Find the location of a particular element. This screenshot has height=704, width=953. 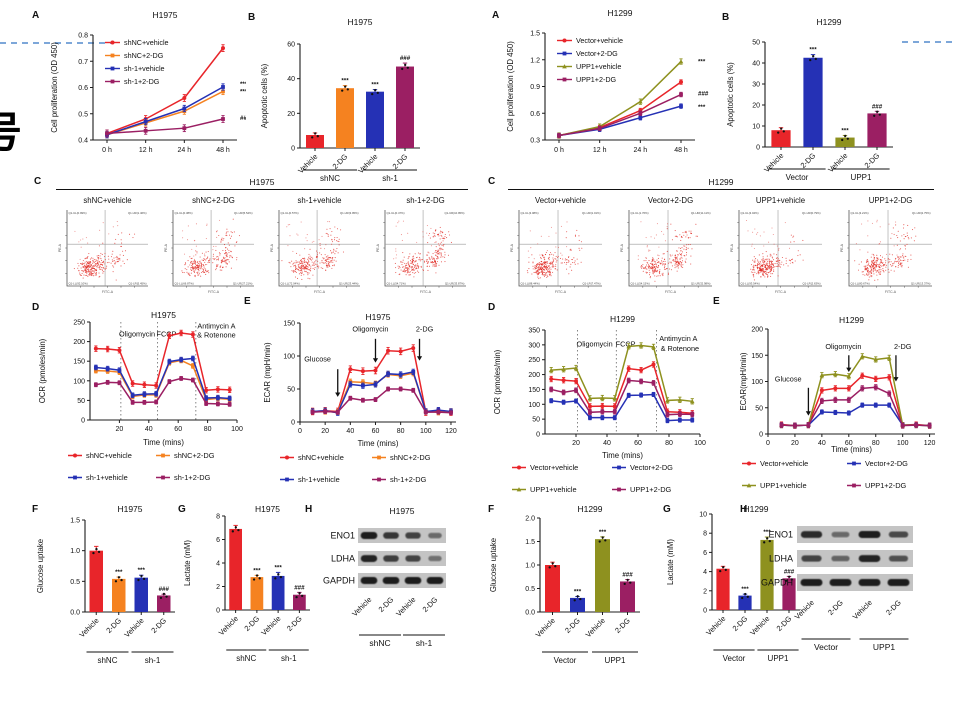

lane-label: Vehicle is located at coordinates (804, 609).